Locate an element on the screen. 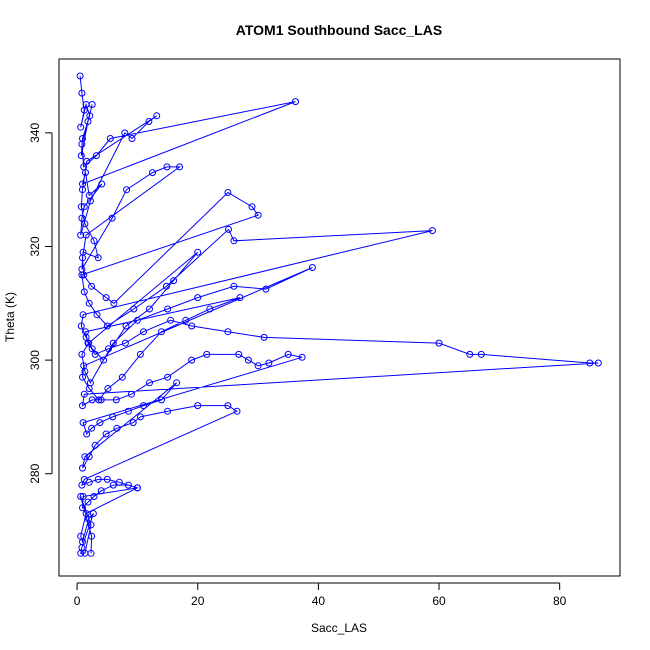 This screenshot has height=650, width=650. y-axis: 280 300 320 340 is located at coordinates (40, 303).